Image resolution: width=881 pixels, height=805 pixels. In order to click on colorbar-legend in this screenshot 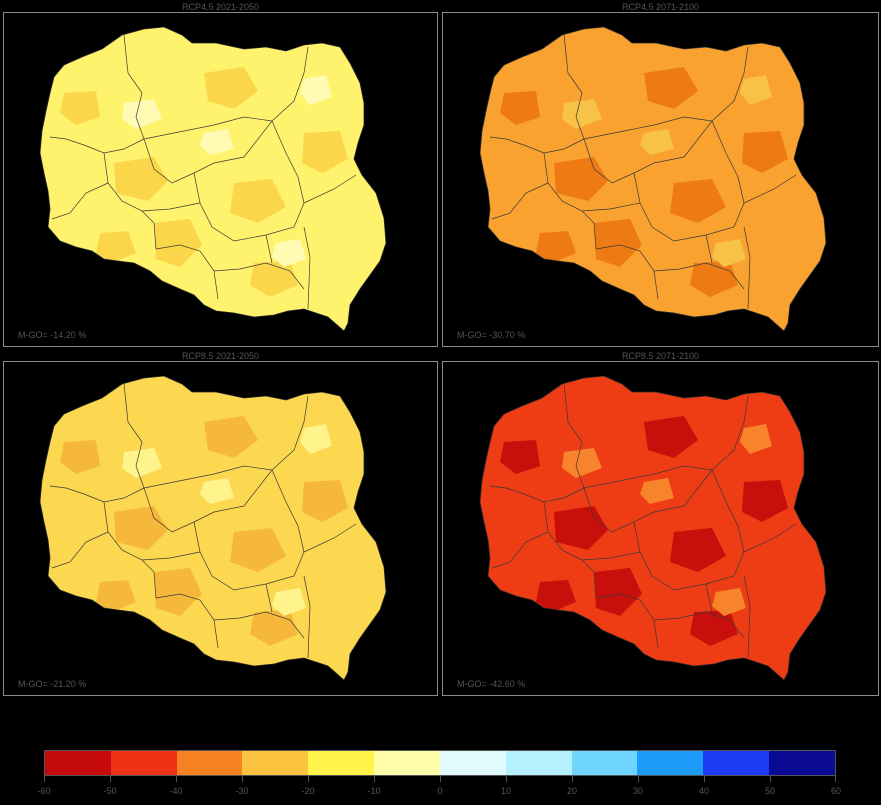, I will do `click(440, 763)`.